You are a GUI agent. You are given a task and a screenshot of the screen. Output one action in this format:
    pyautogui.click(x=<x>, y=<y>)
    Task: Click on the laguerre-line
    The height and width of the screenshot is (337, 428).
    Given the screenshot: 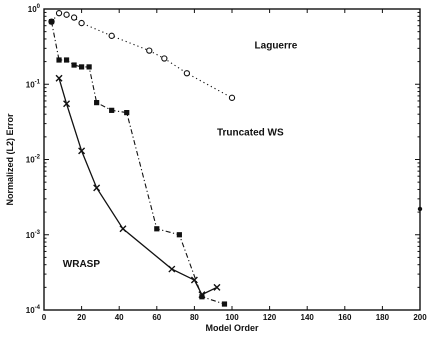 What is the action you would take?
    pyautogui.click(x=142, y=55)
    